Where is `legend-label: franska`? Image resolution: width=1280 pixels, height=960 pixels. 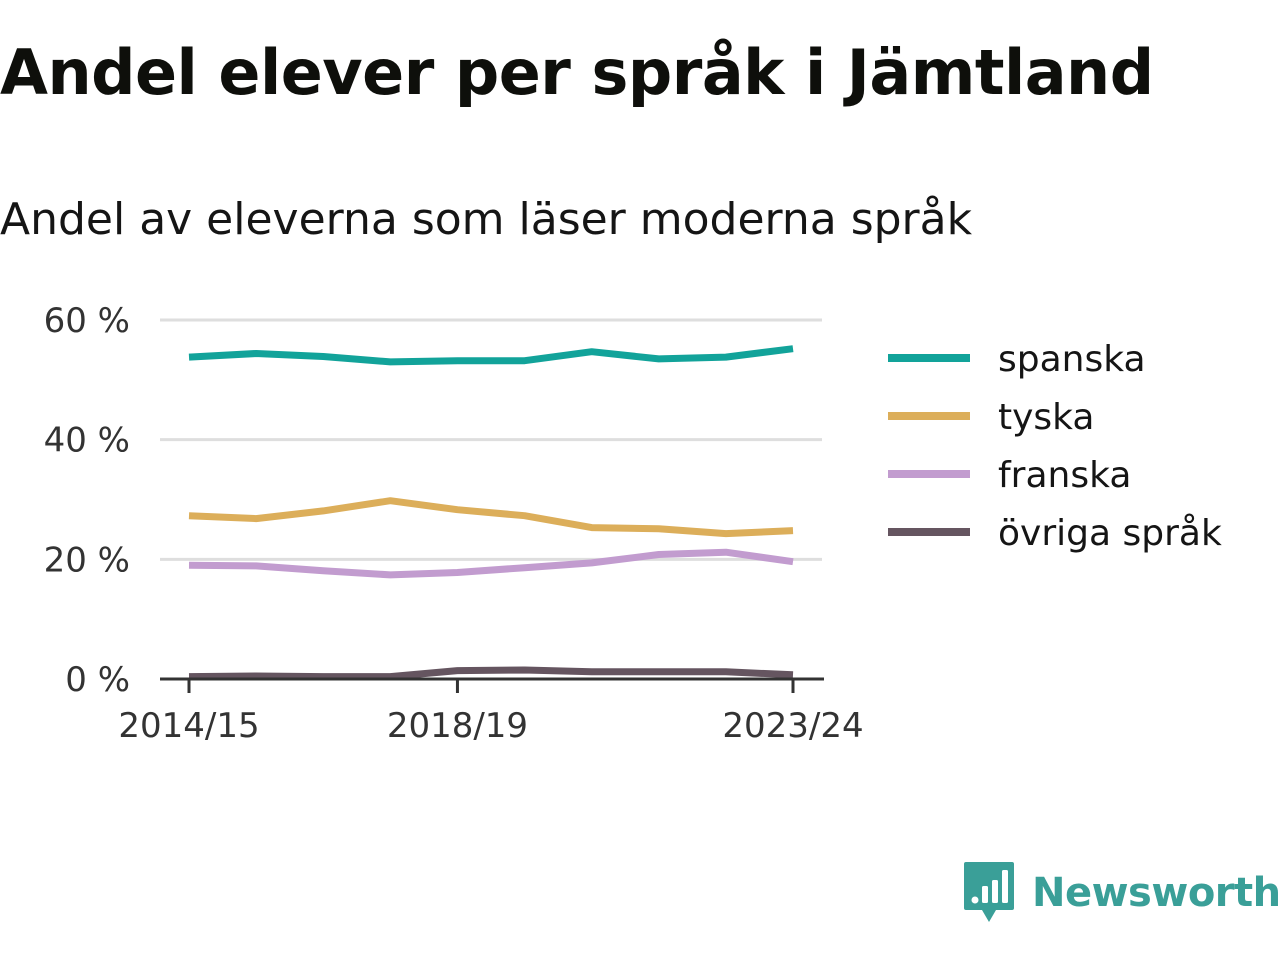 legend-label: franska is located at coordinates (1064, 475).